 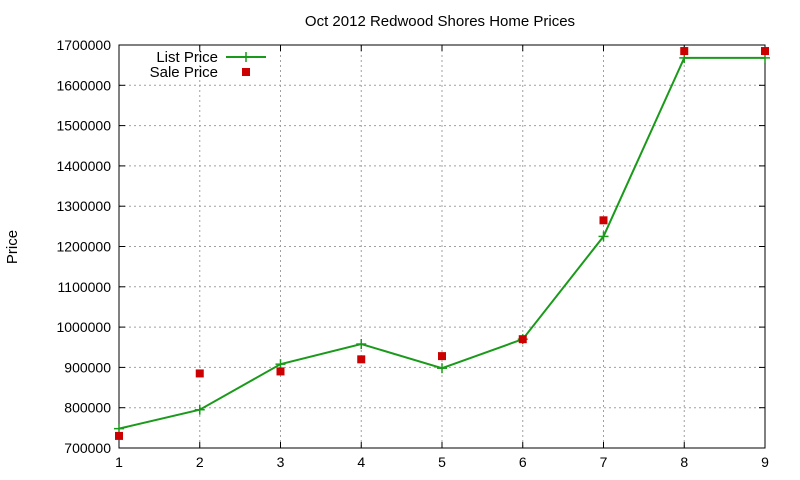 I want to click on x-tick-label: 6, so click(x=523, y=462).